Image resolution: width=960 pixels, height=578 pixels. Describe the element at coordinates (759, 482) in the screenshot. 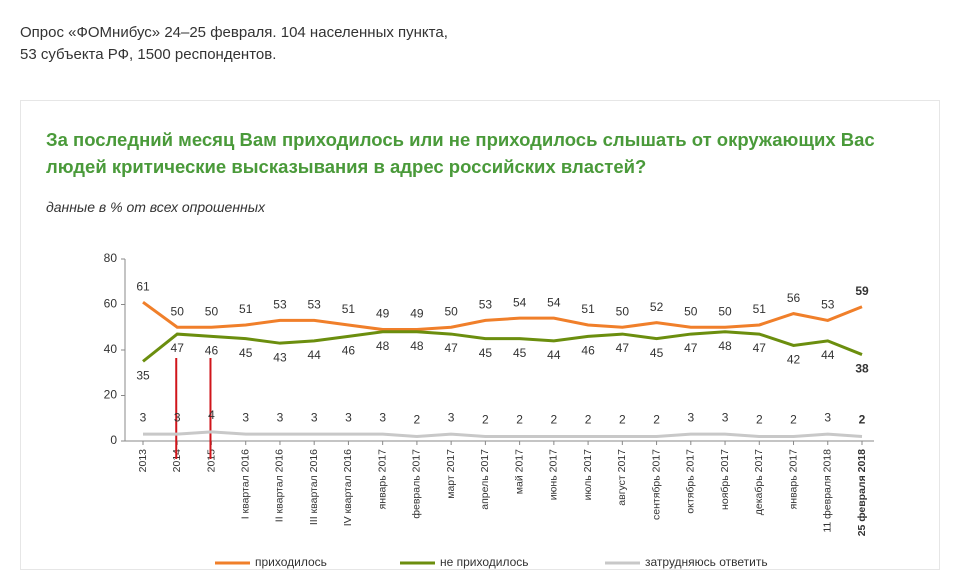

I see `x-tick-label: декабрь 2017` at that location.